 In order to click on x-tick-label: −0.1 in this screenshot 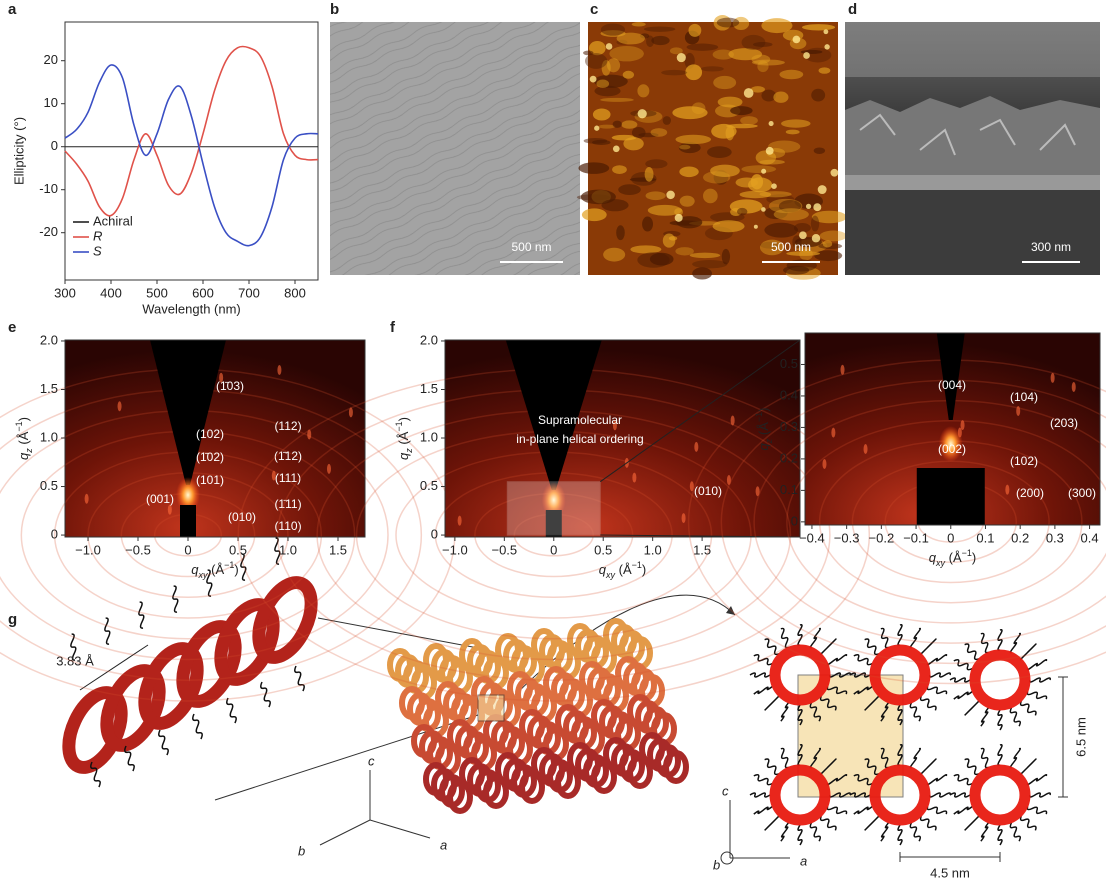, I will do `click(916, 537)`.